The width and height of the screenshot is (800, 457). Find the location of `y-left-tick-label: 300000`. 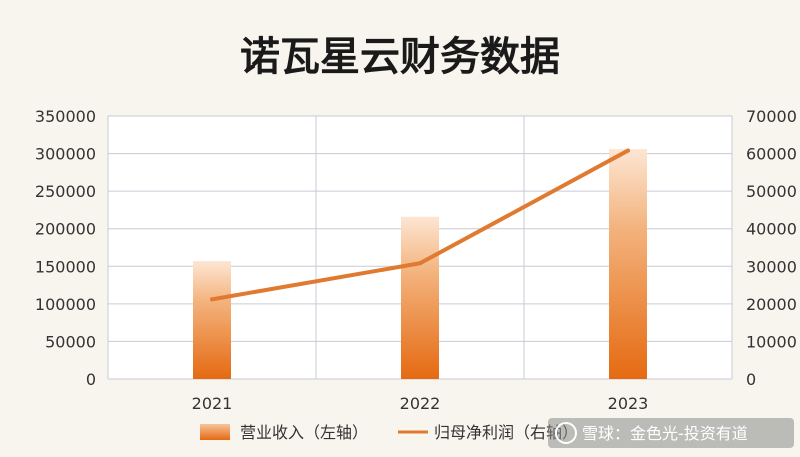

y-left-tick-label: 300000 is located at coordinates (65, 154).